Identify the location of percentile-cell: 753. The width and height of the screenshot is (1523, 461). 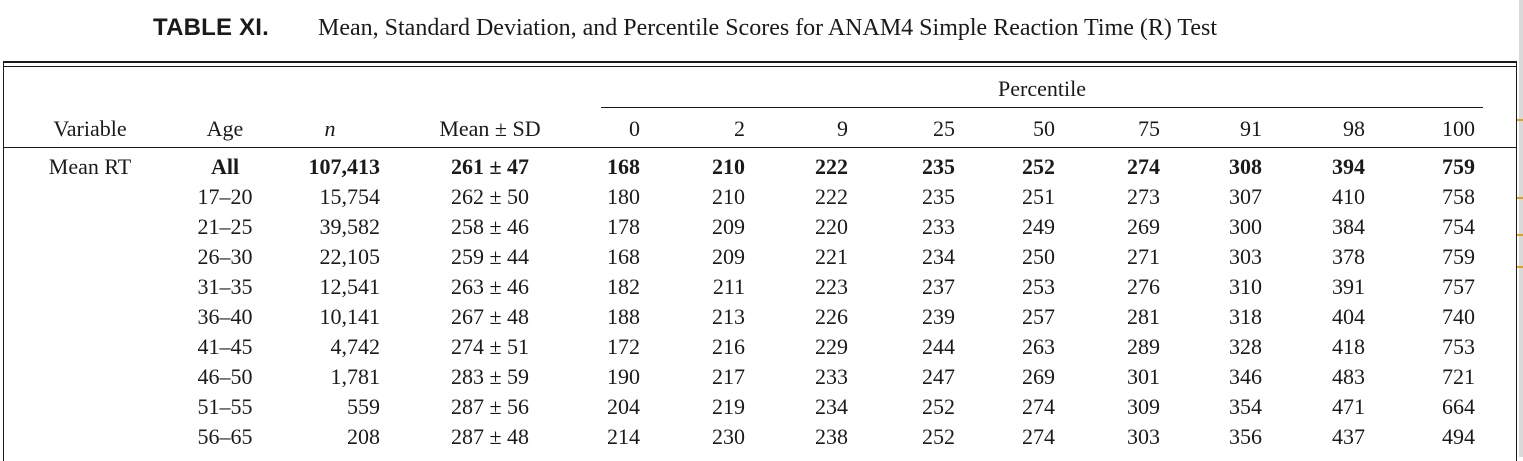
(1458, 346).